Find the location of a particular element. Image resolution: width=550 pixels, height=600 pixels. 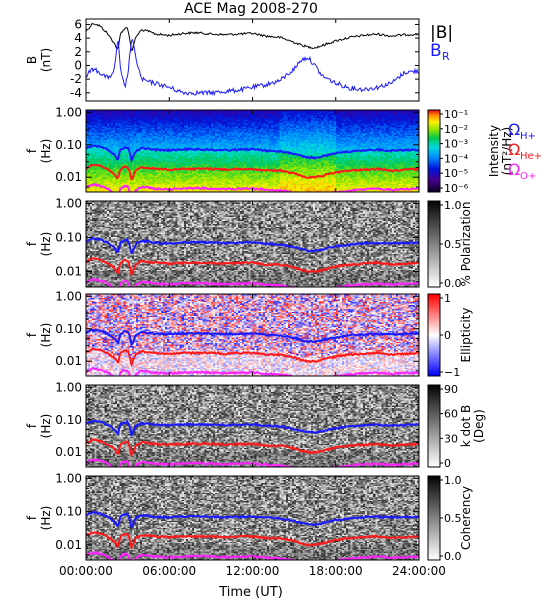

gyro-legend-subscript: H+ is located at coordinates (528, 136).